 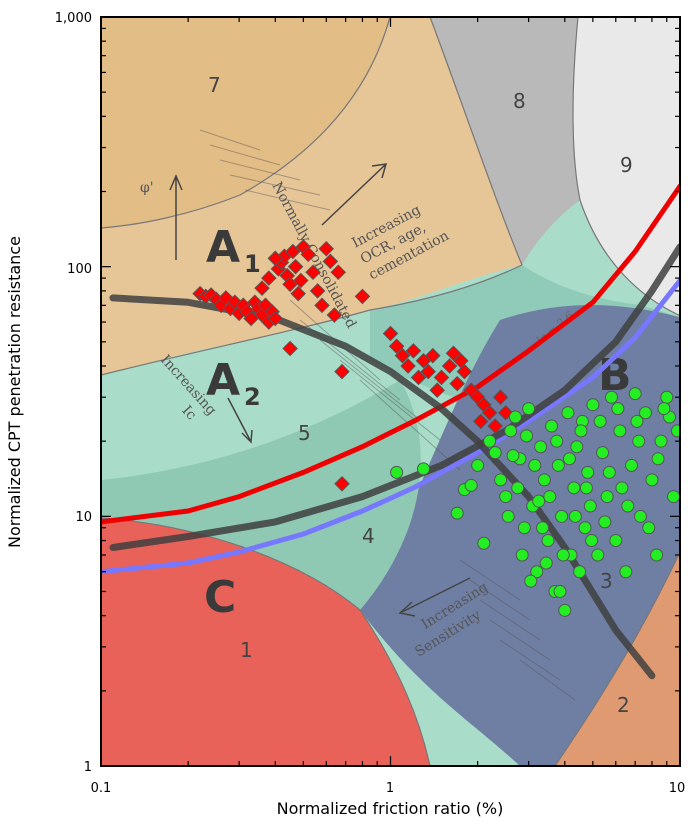 I want to click on annotation-ocr: Increasing OCR, age, cementation, so click(x=400, y=242).